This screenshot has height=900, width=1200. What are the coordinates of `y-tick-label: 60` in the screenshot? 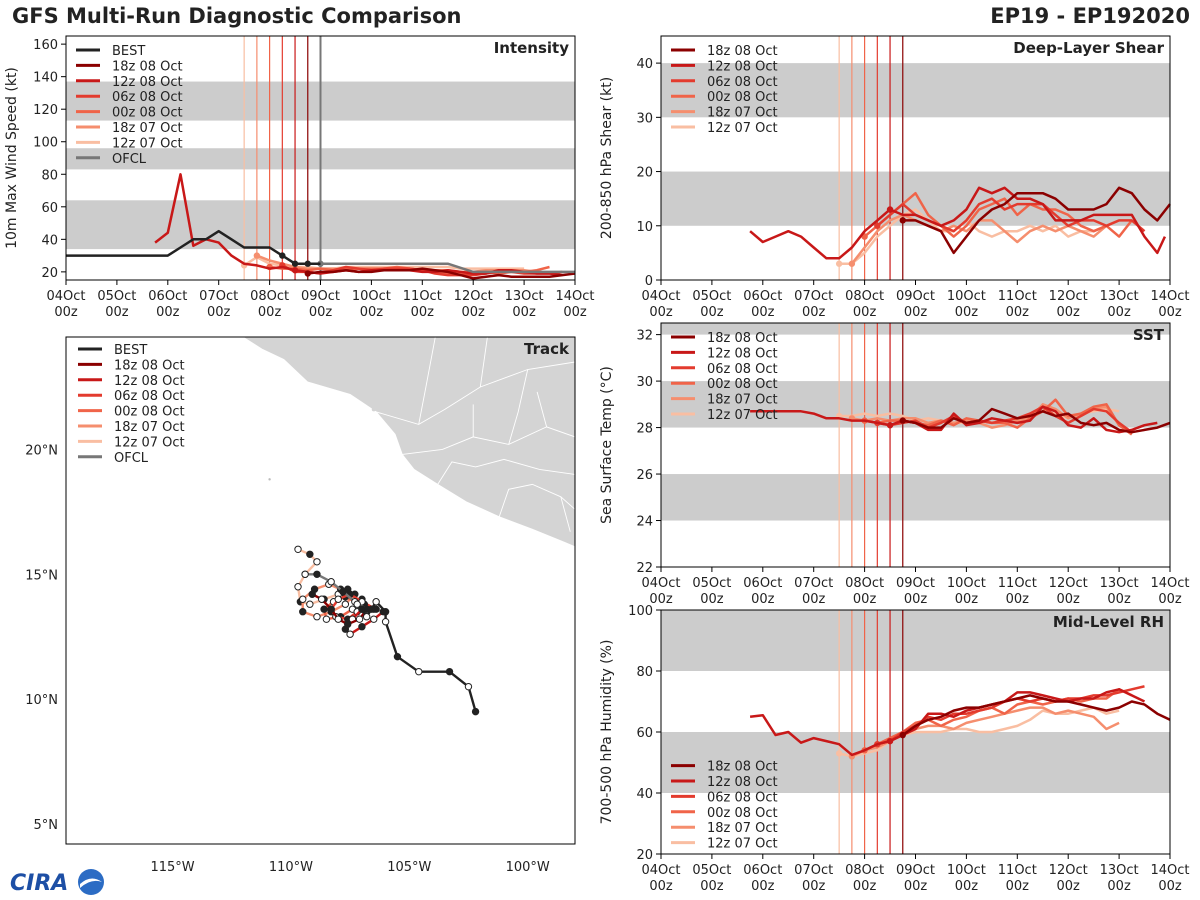 It's located at (644, 733).